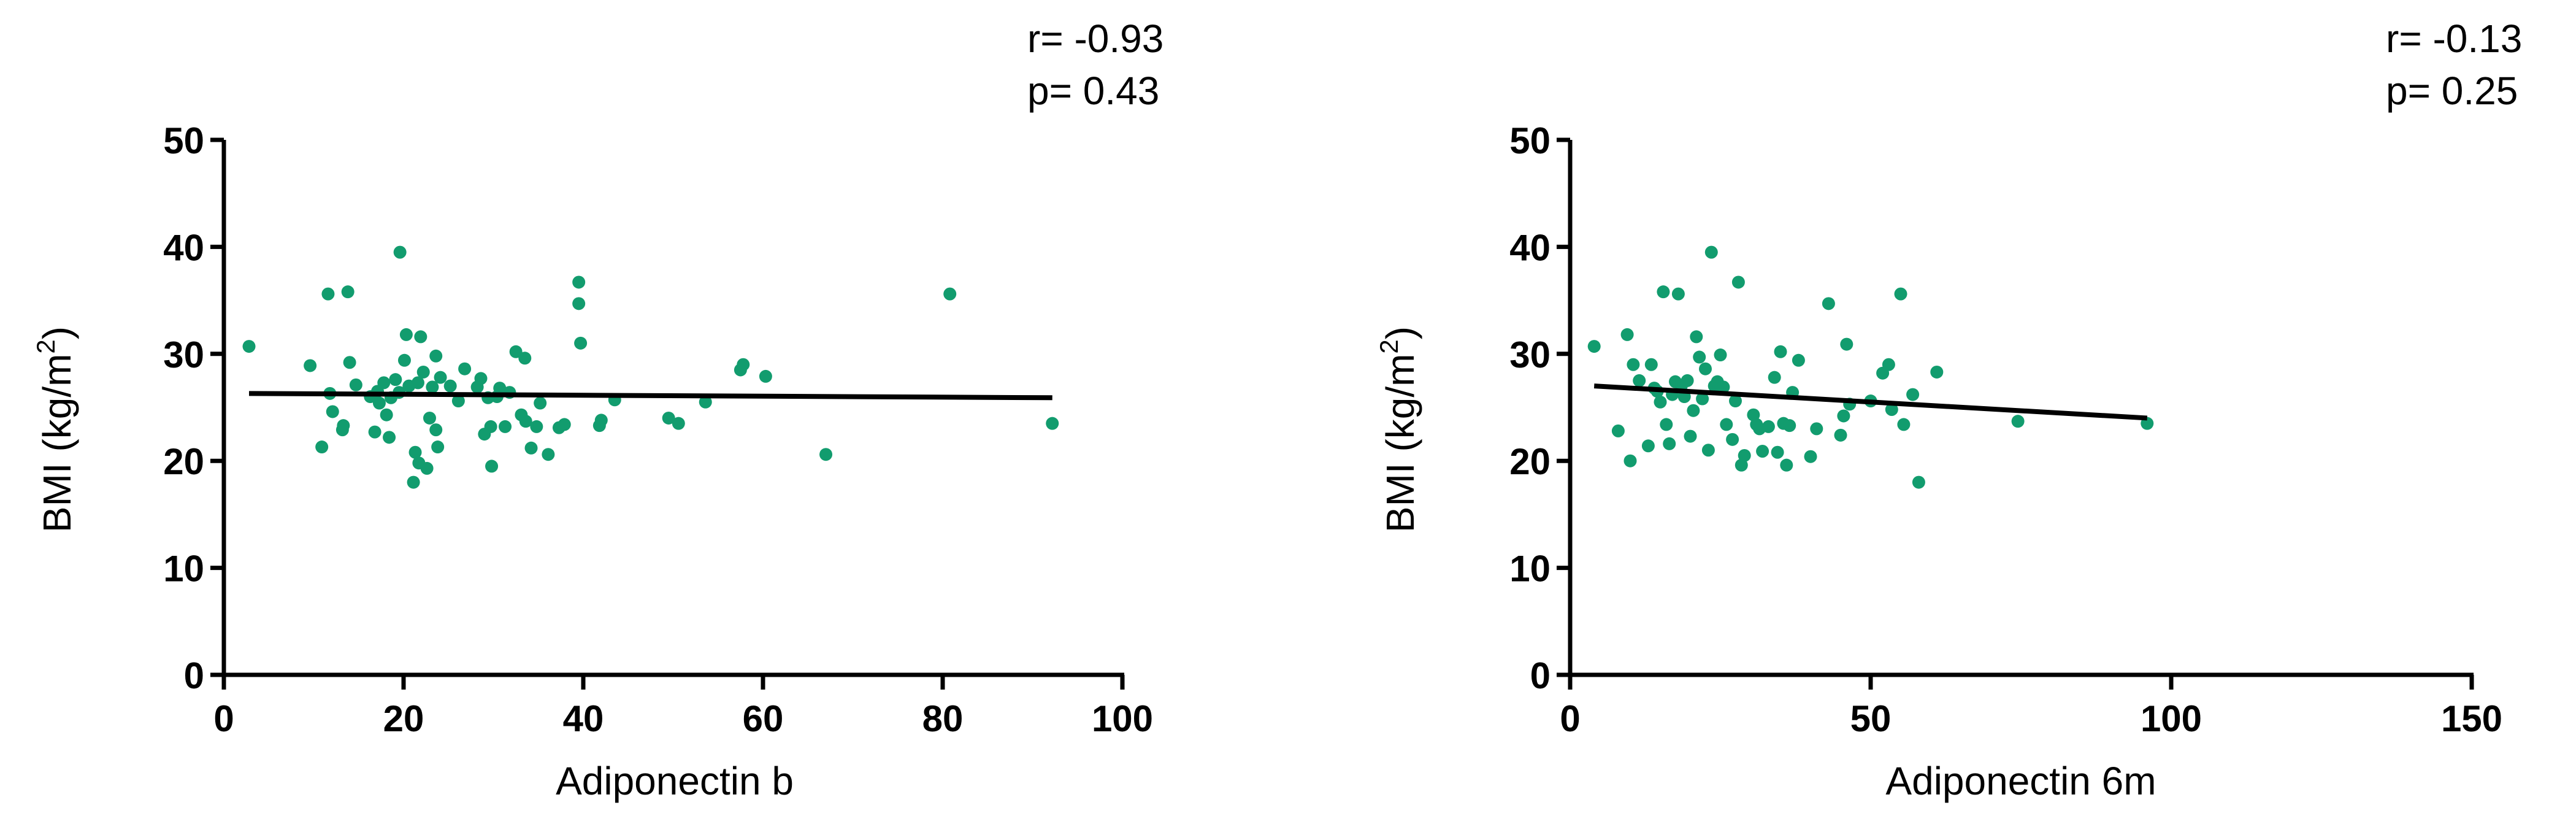 The width and height of the screenshot is (2576, 827). What do you see at coordinates (2031, 707) in the screenshot?
I see `x-ticks: 0 50 100 150` at bounding box center [2031, 707].